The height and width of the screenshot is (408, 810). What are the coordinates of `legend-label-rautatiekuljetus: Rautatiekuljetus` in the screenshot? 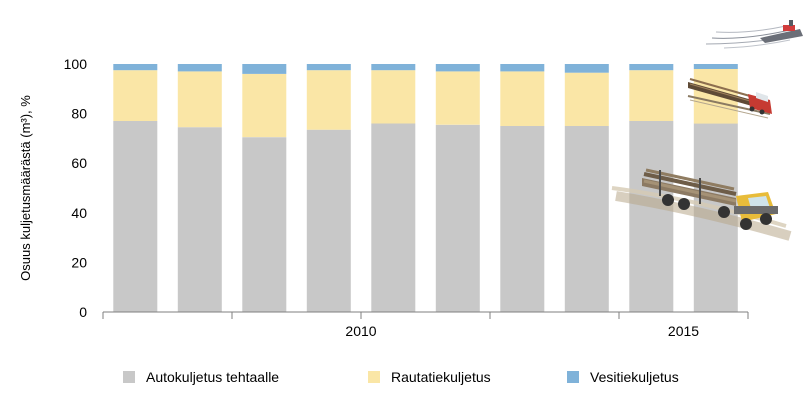 It's located at (441, 377).